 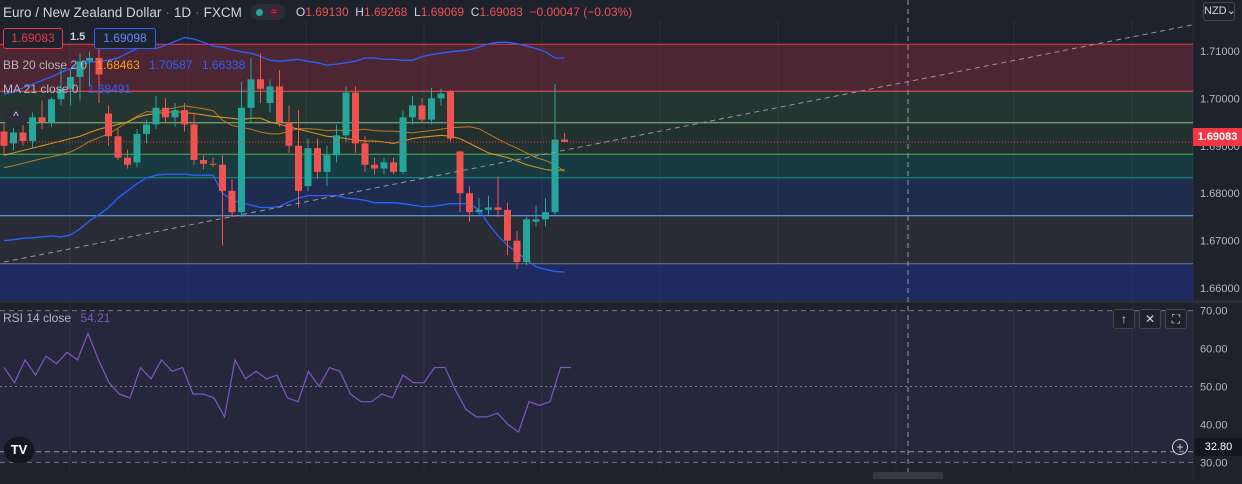 I want to click on pane-controls: ↑ ✕ ⛶, so click(x=1150, y=319).